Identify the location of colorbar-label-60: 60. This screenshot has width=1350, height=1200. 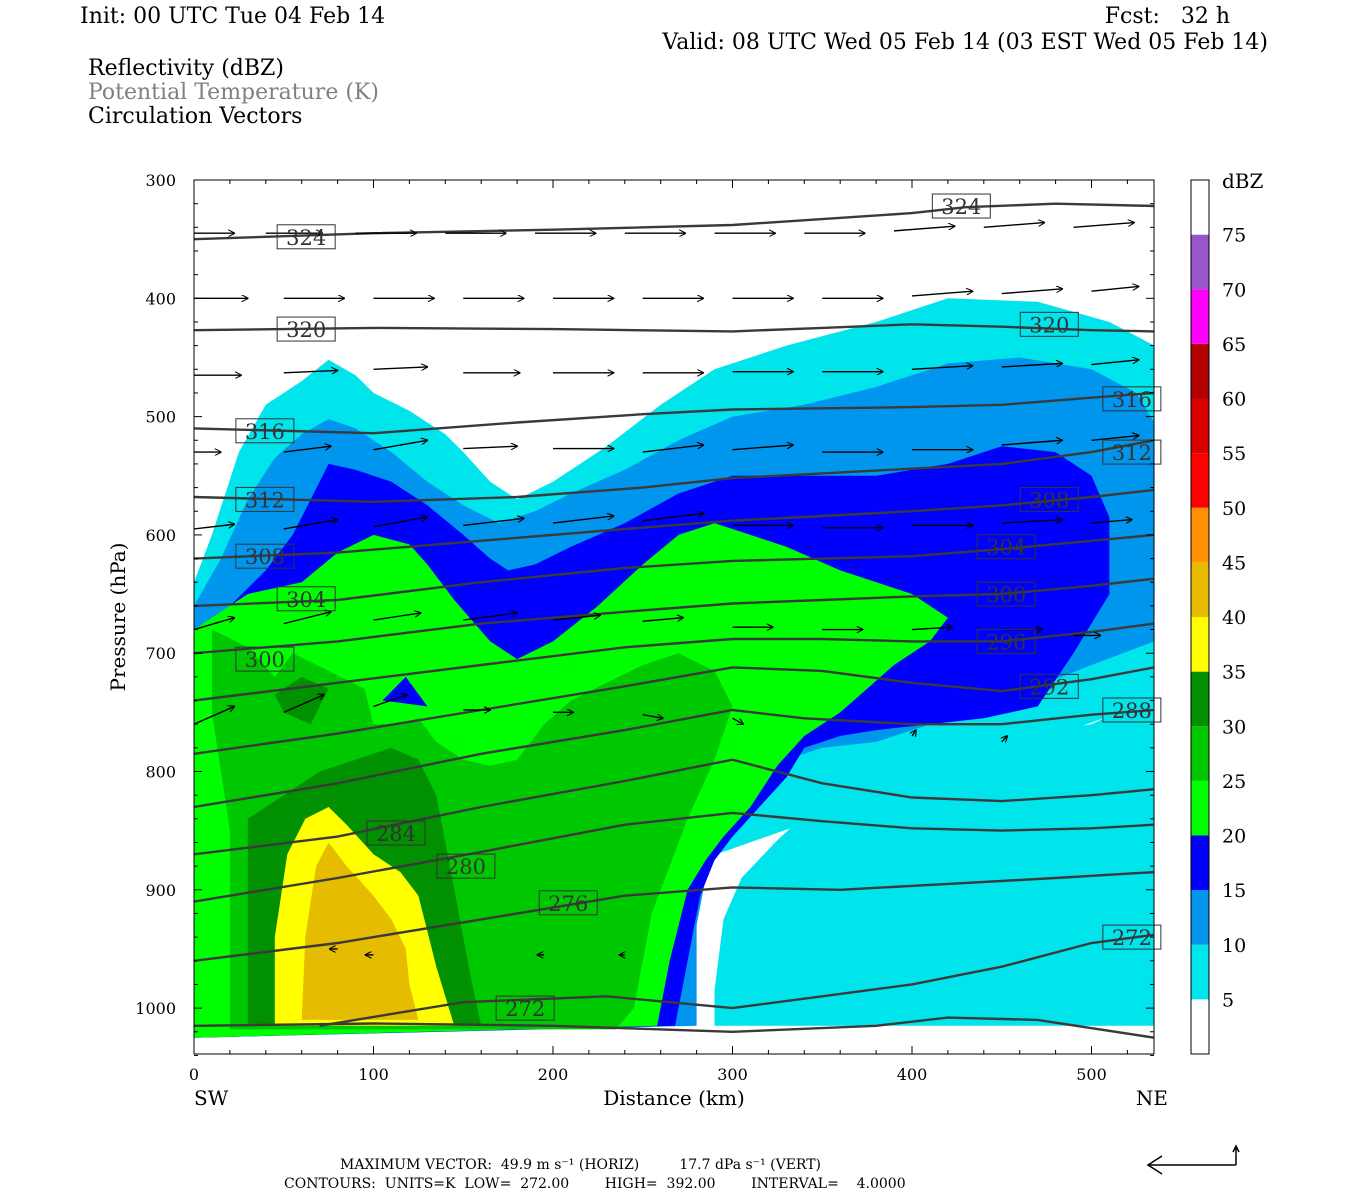
(1234, 400).